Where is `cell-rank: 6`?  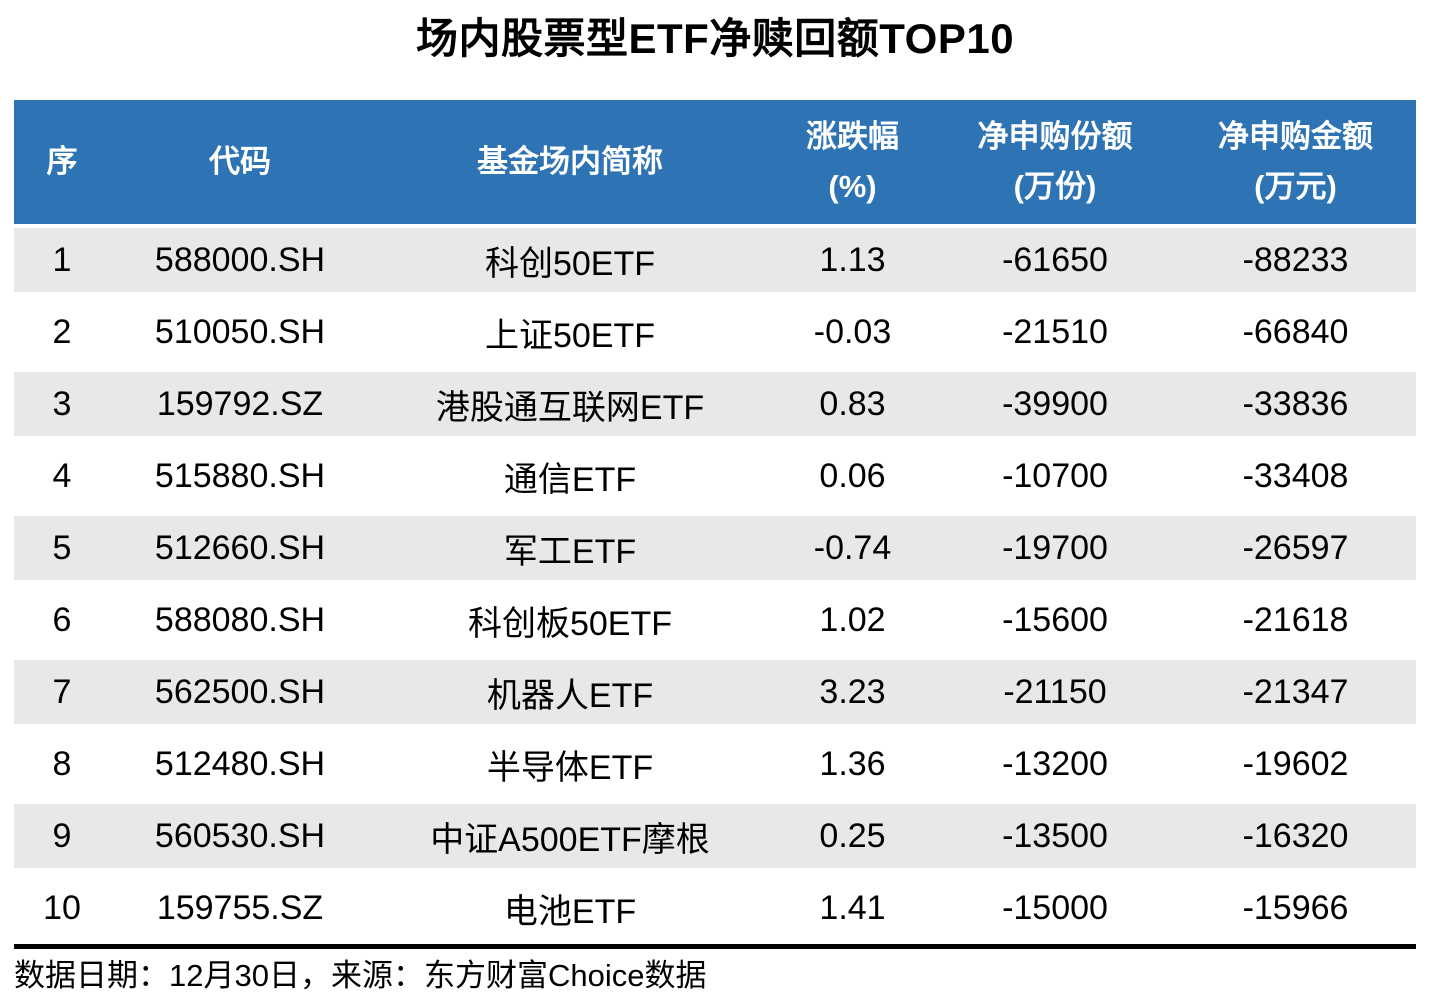 cell-rank: 6 is located at coordinates (62, 620).